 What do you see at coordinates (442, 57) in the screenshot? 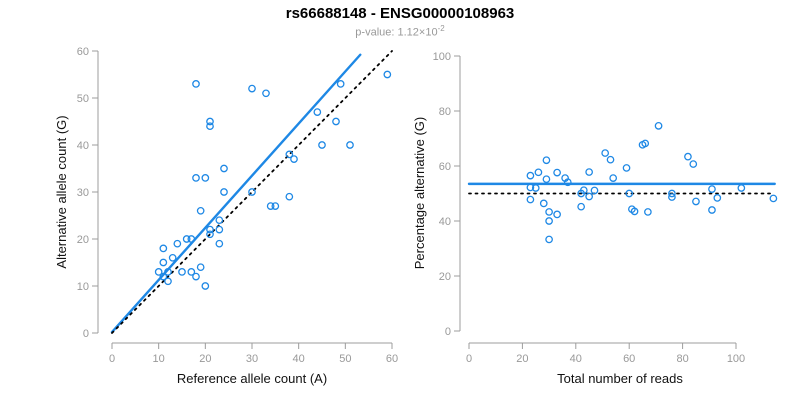
I see `y-axis-tick-label: 100` at bounding box center [442, 57].